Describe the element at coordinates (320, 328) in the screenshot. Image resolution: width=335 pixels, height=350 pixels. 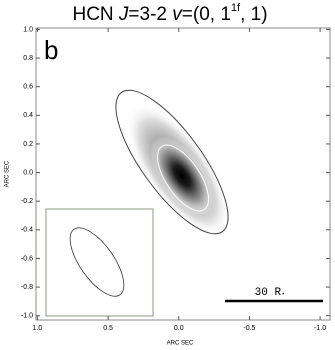
I see `x-tick-label: -1.0` at that location.